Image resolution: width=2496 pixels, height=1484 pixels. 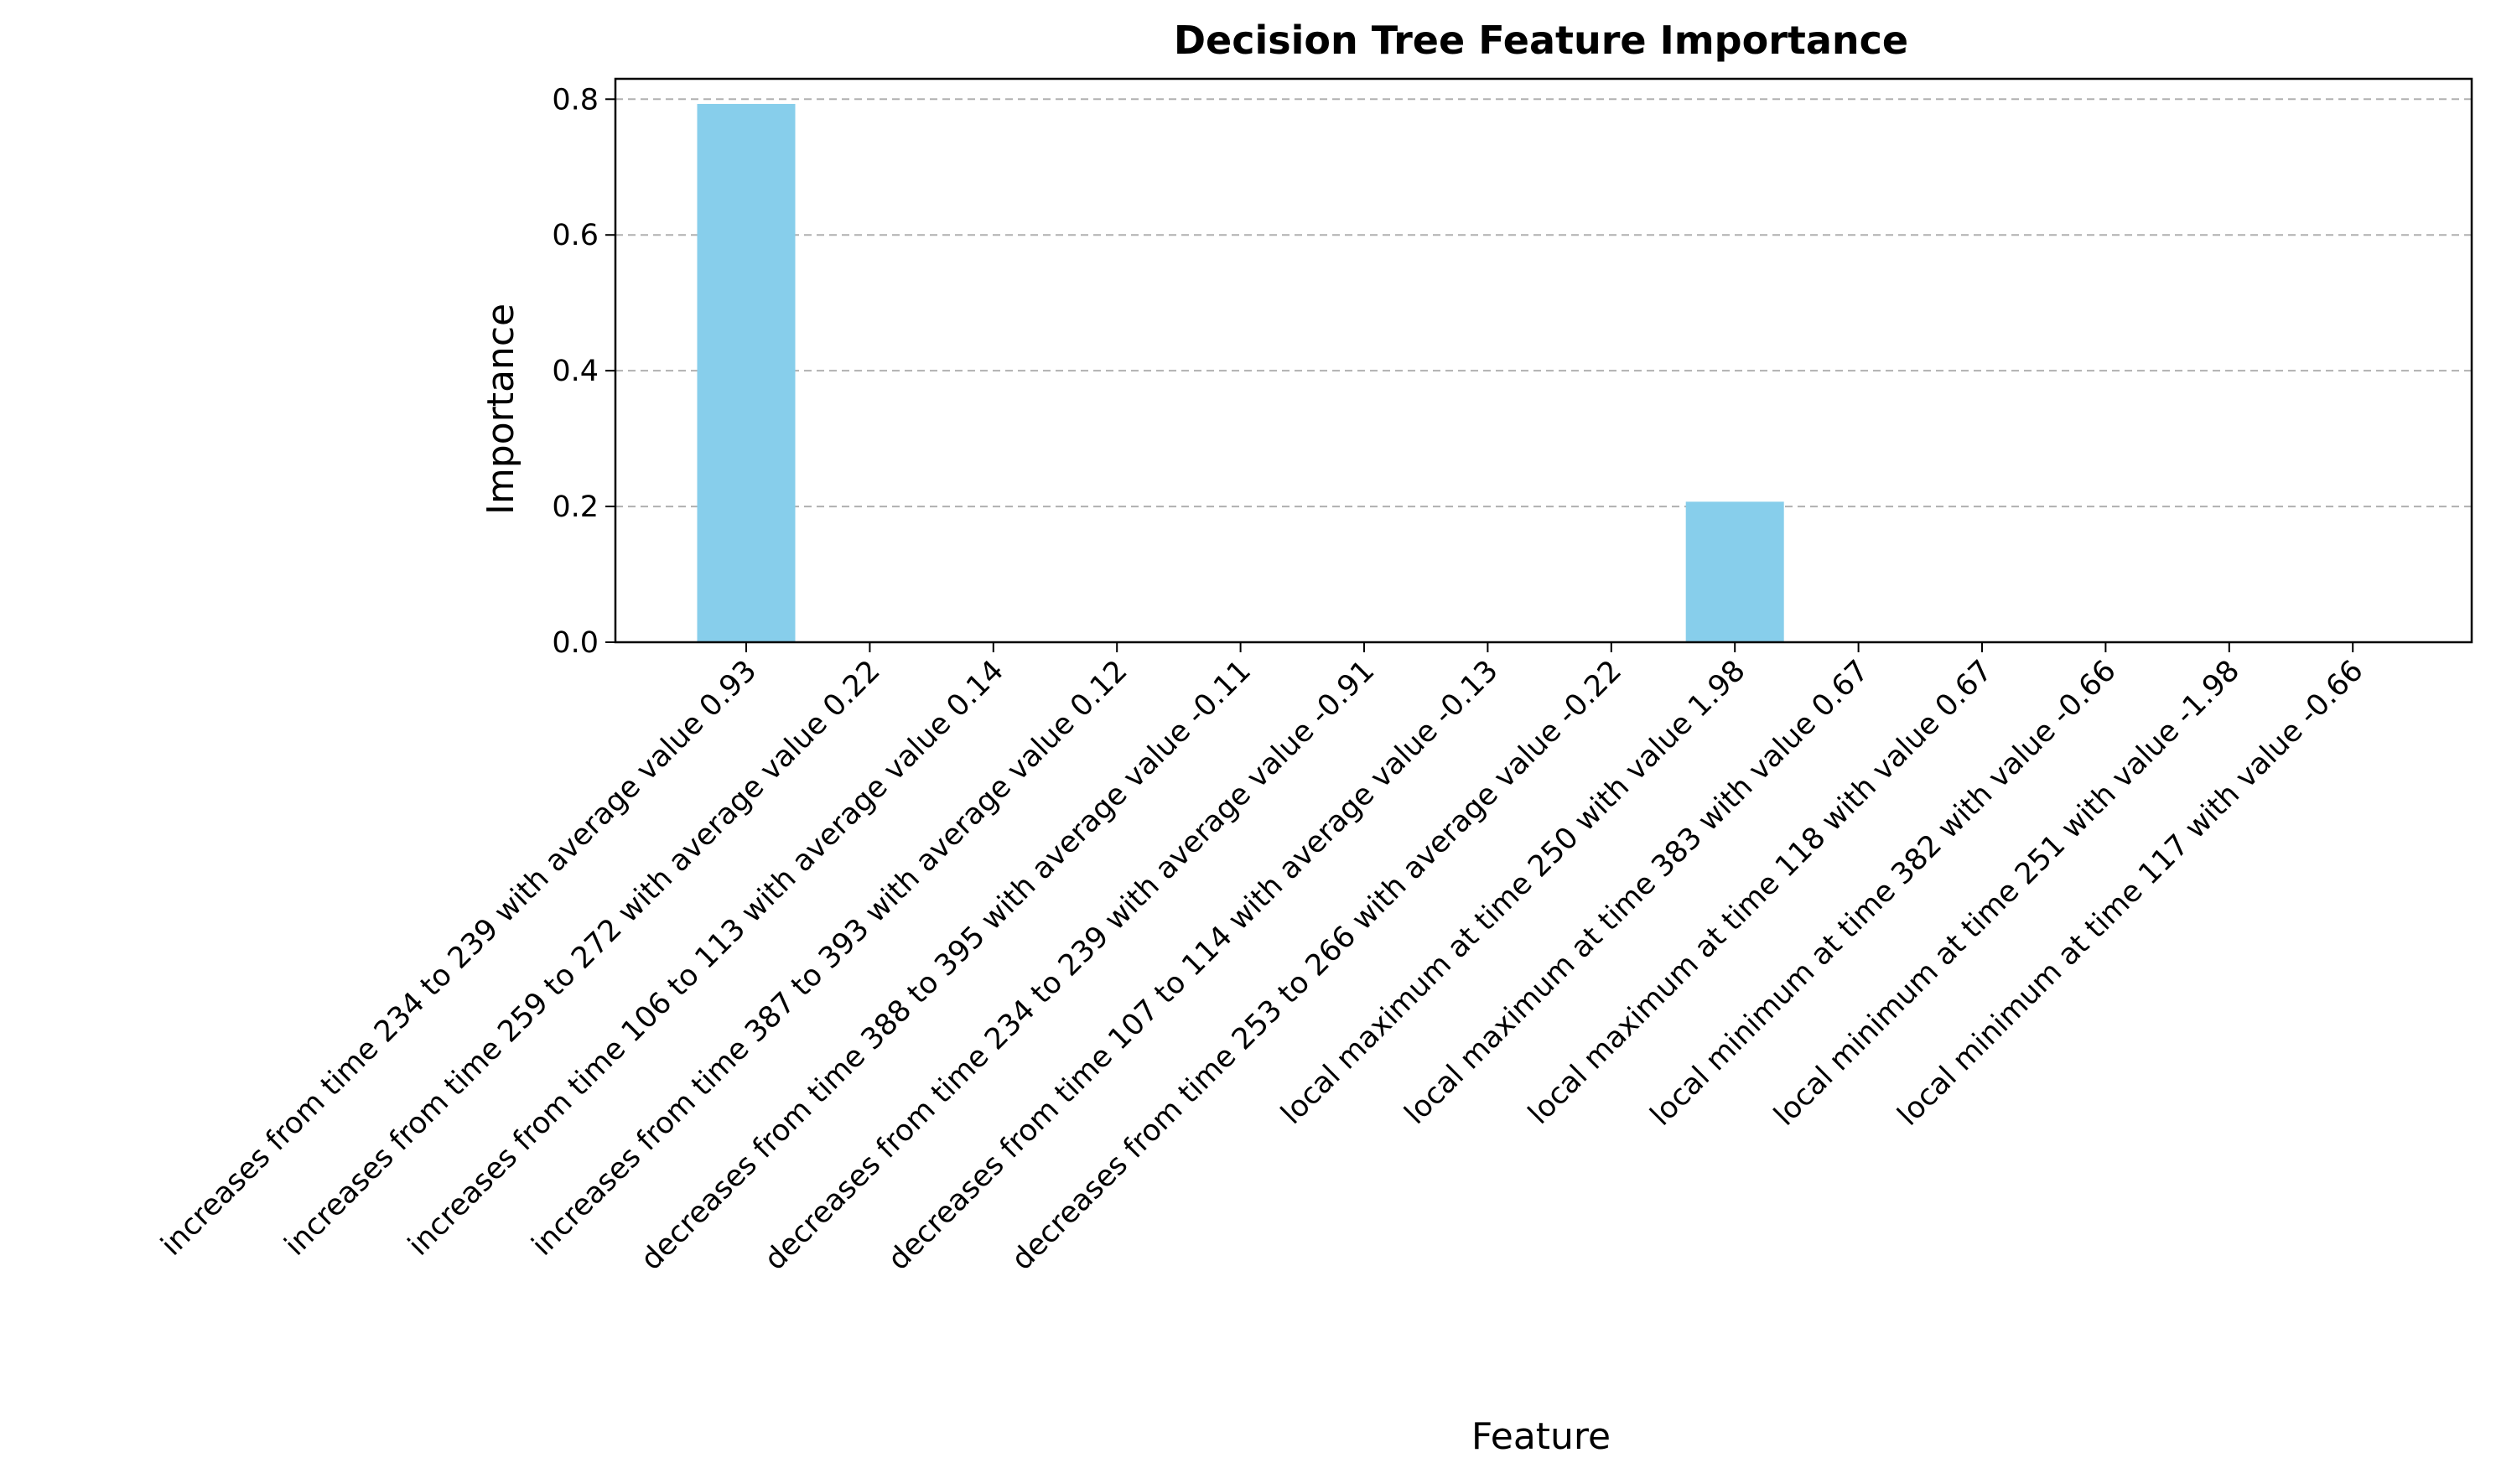 I want to click on chart-title: Decision Tree Feature Importance, so click(x=1541, y=40).